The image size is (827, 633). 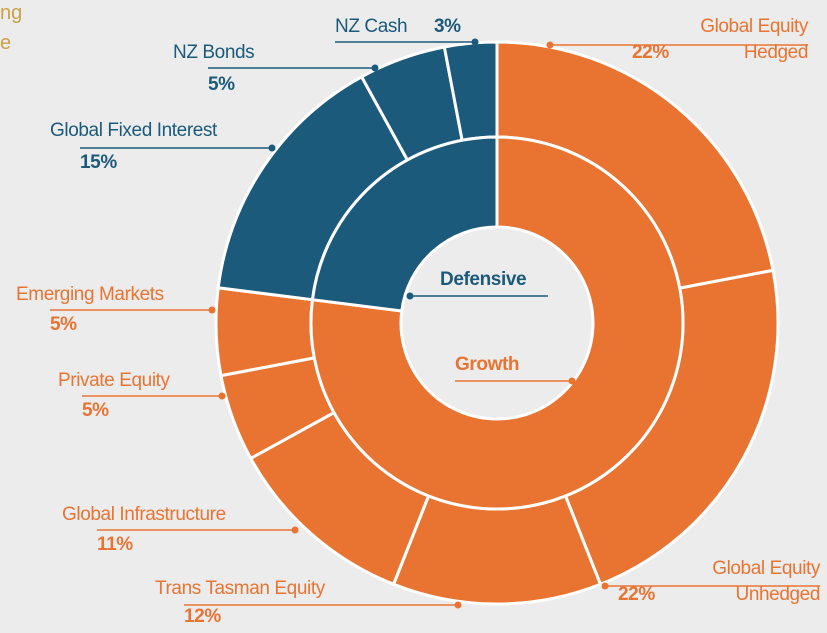 I want to click on value-label: 15%, so click(x=98, y=162).